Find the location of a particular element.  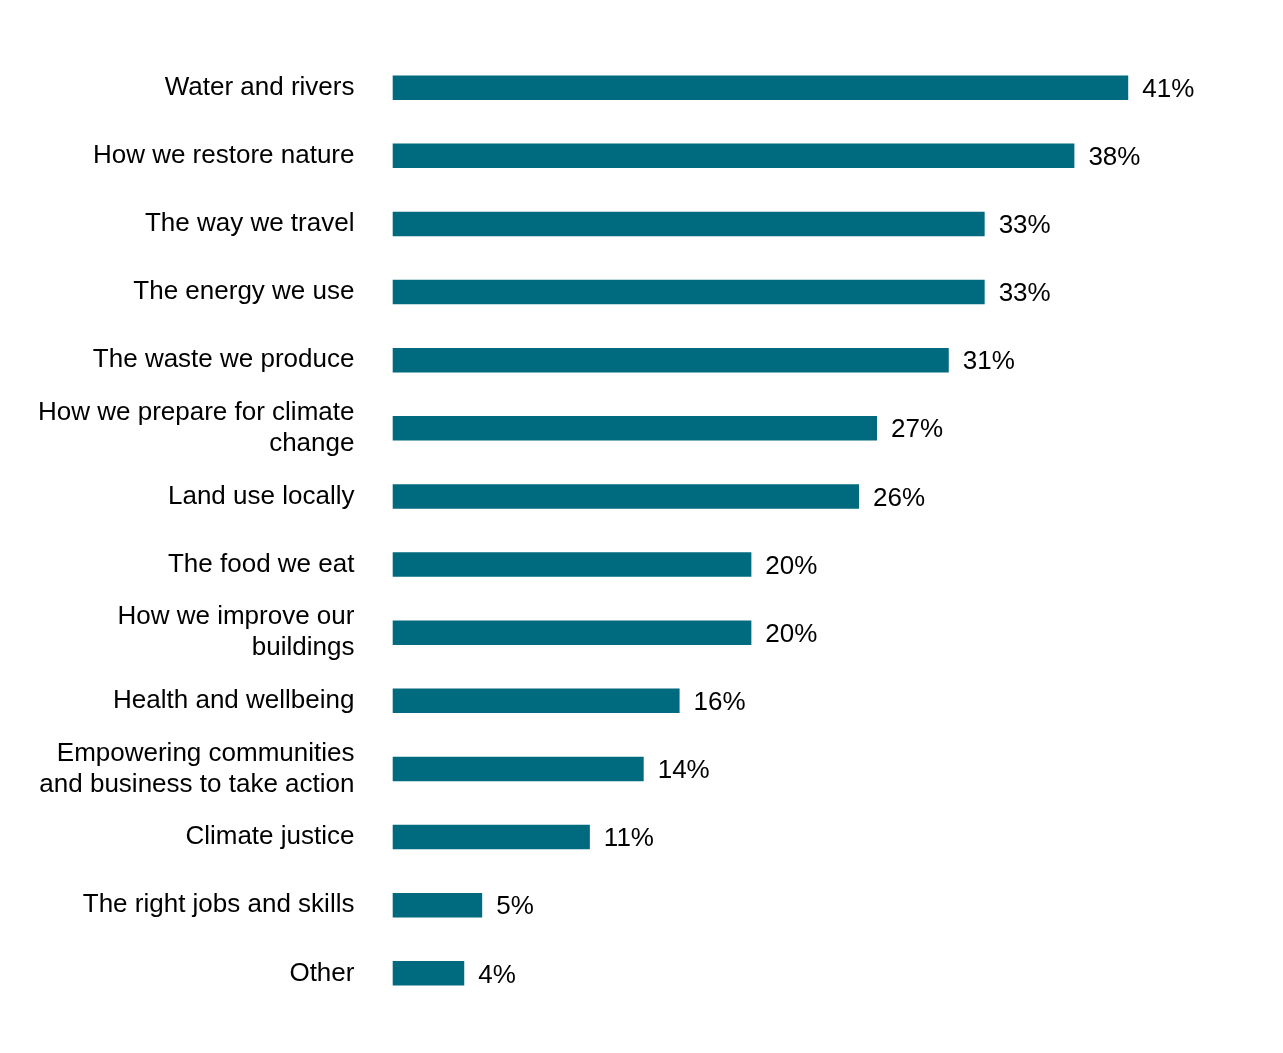

data-label: 38% is located at coordinates (1114, 155).